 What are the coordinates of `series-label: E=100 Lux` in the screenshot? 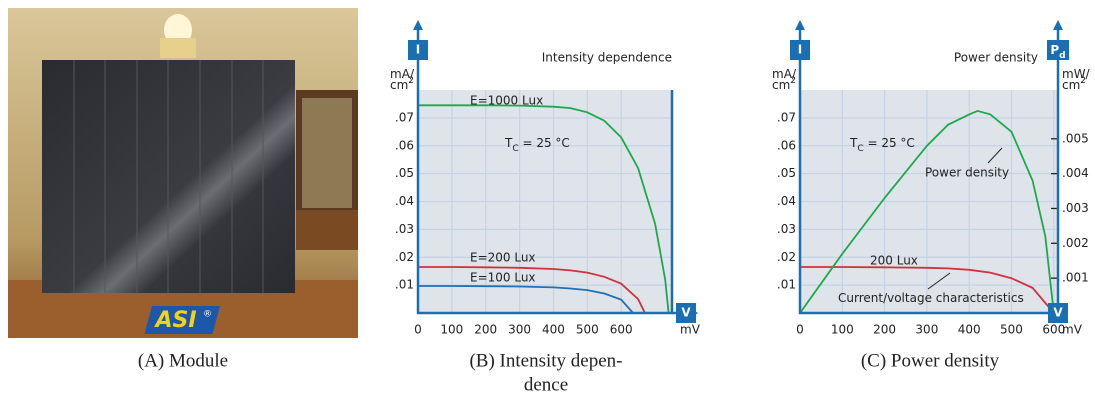 It's located at (503, 278).